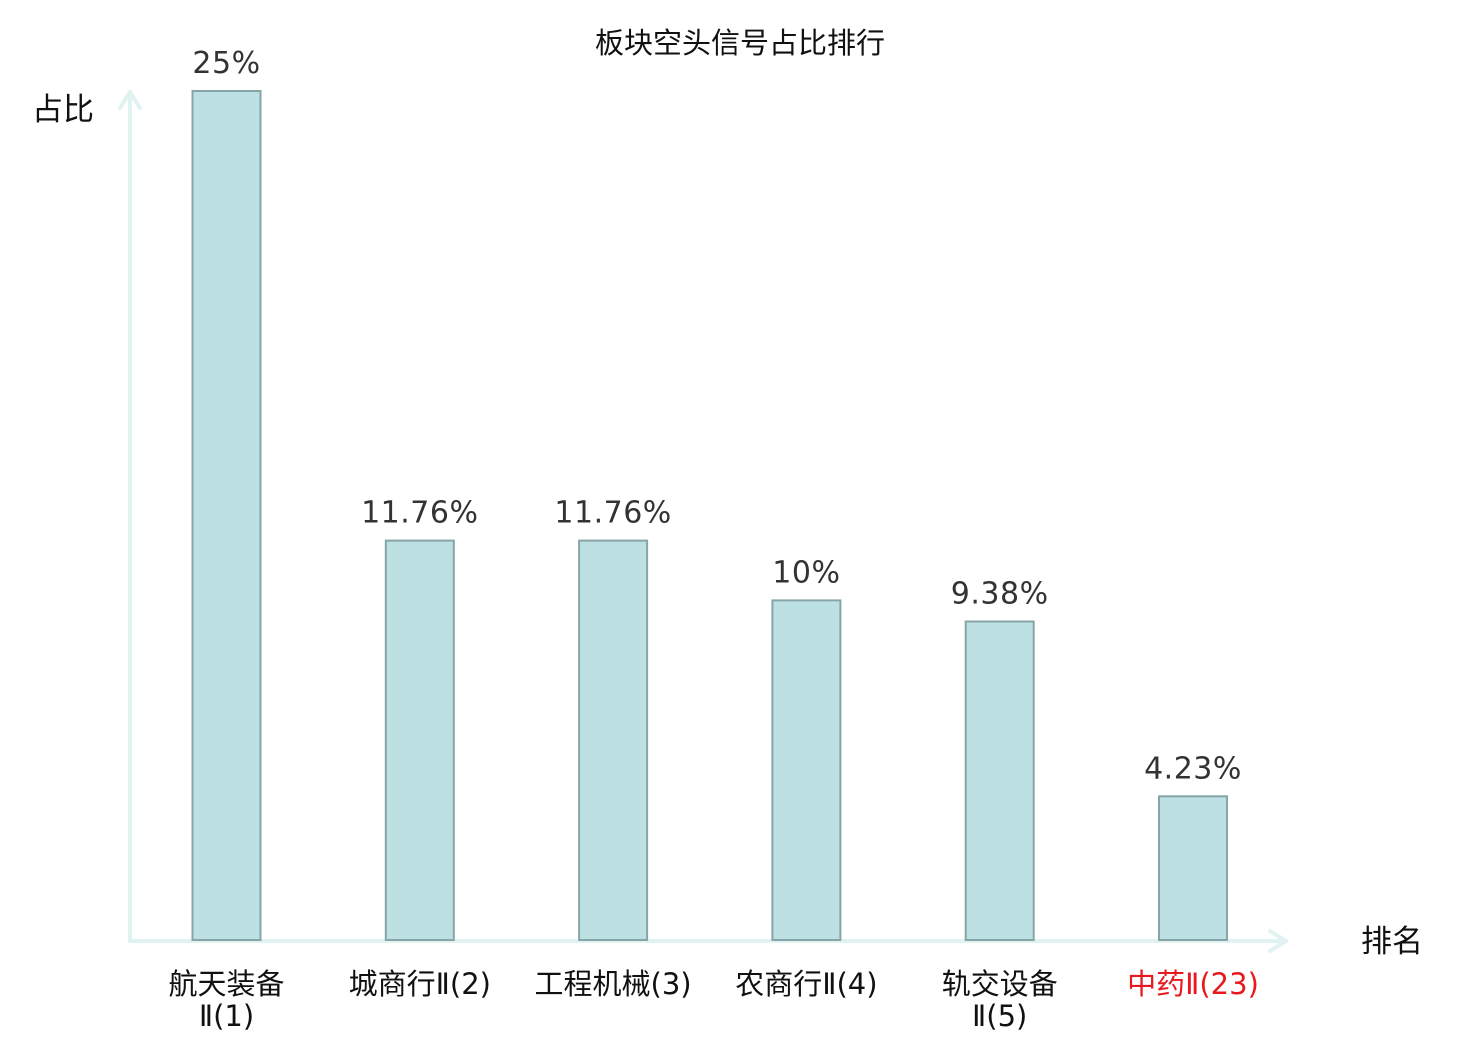  What do you see at coordinates (226, 63) in the screenshot?
I see `value-label-1: 25%` at bounding box center [226, 63].